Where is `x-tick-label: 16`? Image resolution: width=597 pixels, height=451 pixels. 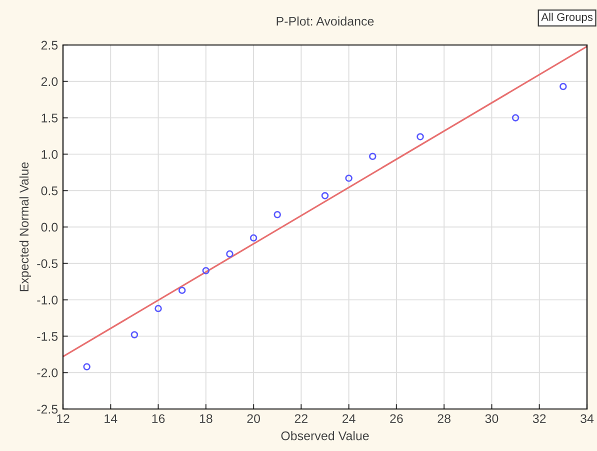
x-tick-label: 16 is located at coordinates (158, 419).